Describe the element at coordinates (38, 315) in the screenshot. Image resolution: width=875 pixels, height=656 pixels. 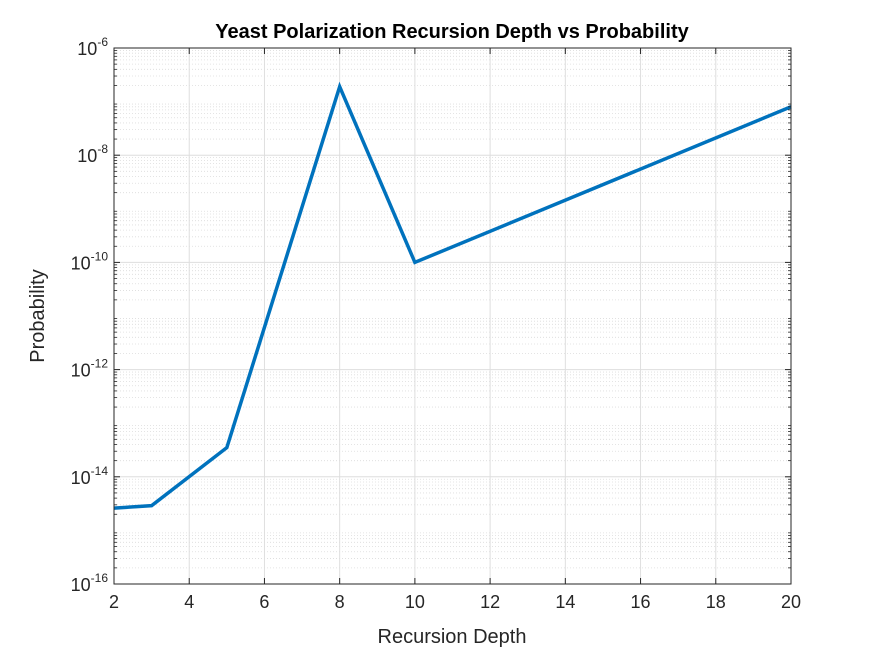
I see `y-axis-label: Probability` at that location.